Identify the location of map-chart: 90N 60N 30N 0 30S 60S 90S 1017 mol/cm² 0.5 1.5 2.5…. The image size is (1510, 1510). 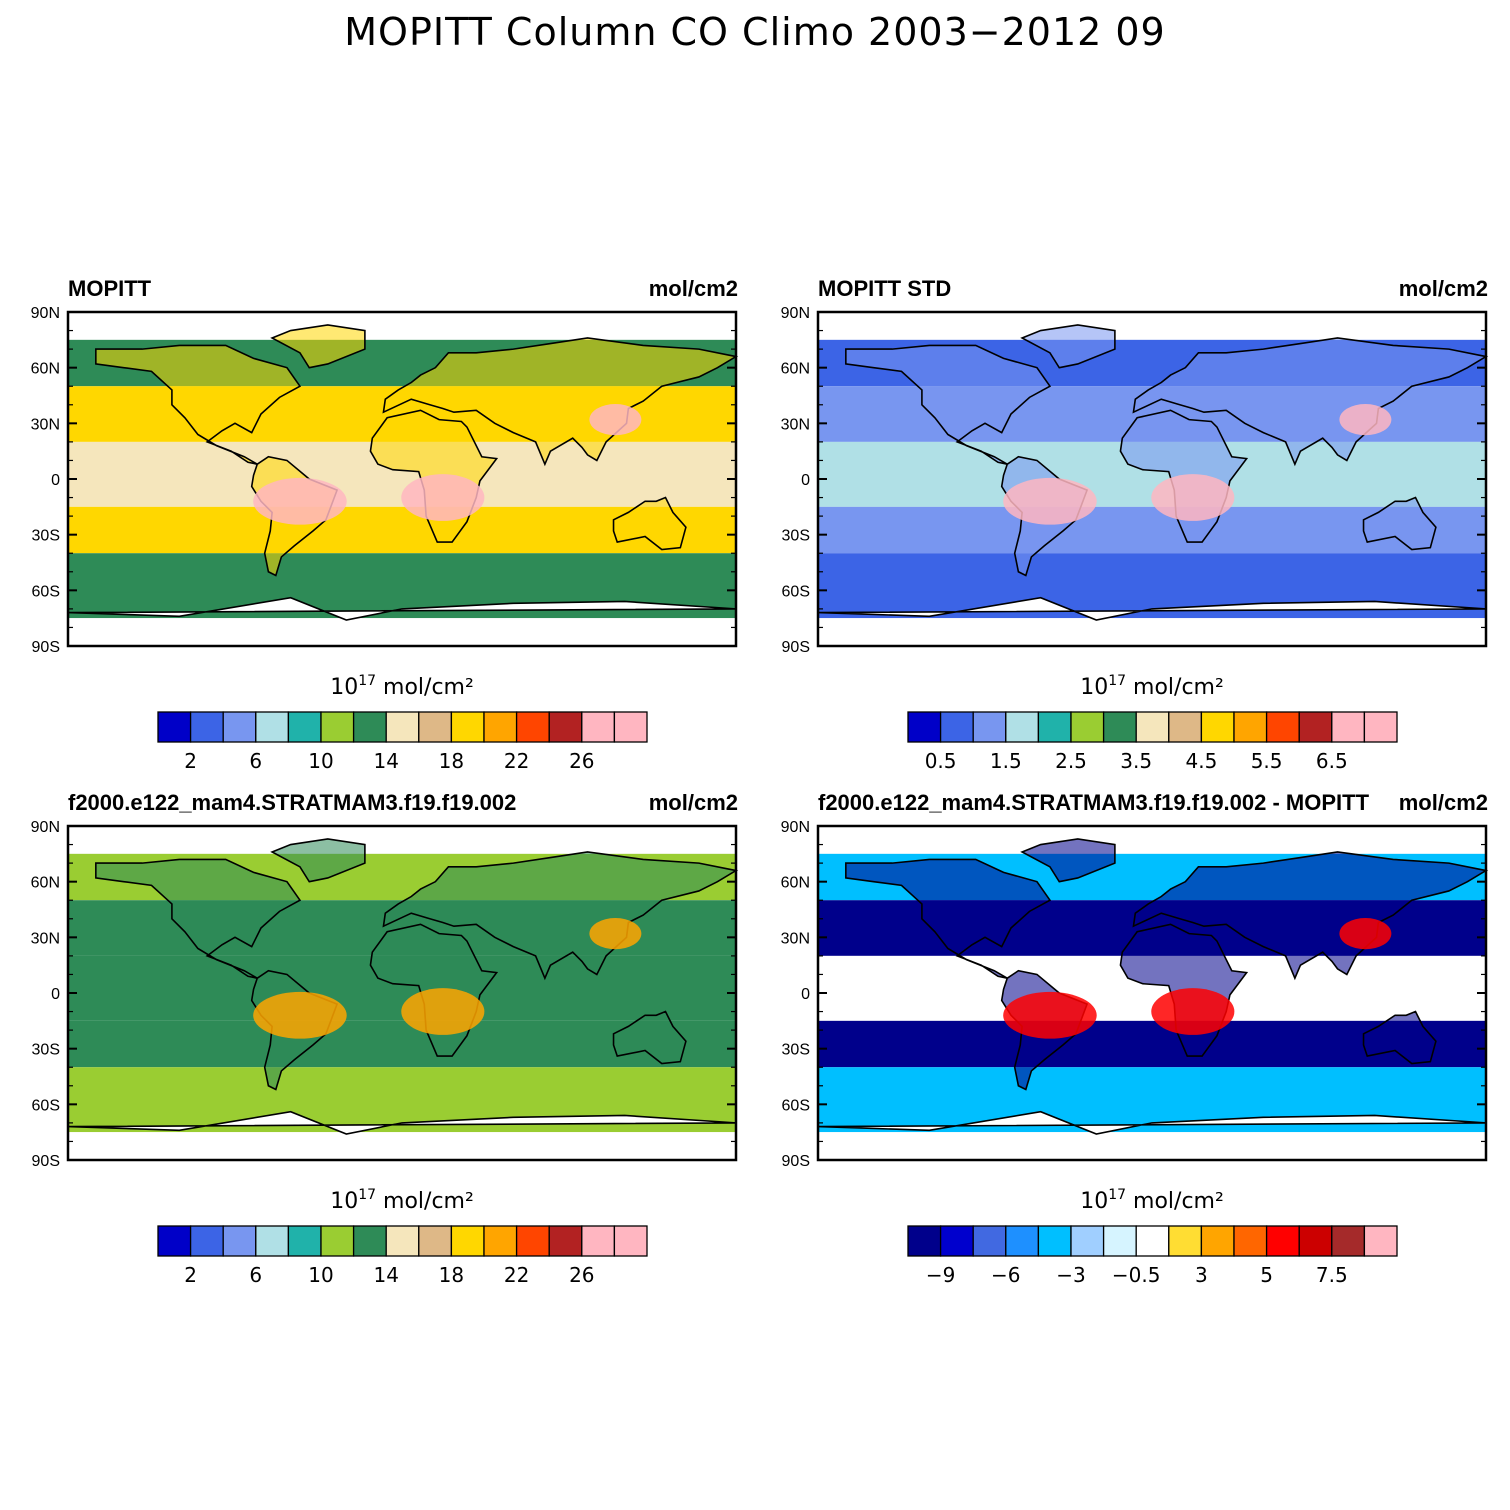
(1135, 539).